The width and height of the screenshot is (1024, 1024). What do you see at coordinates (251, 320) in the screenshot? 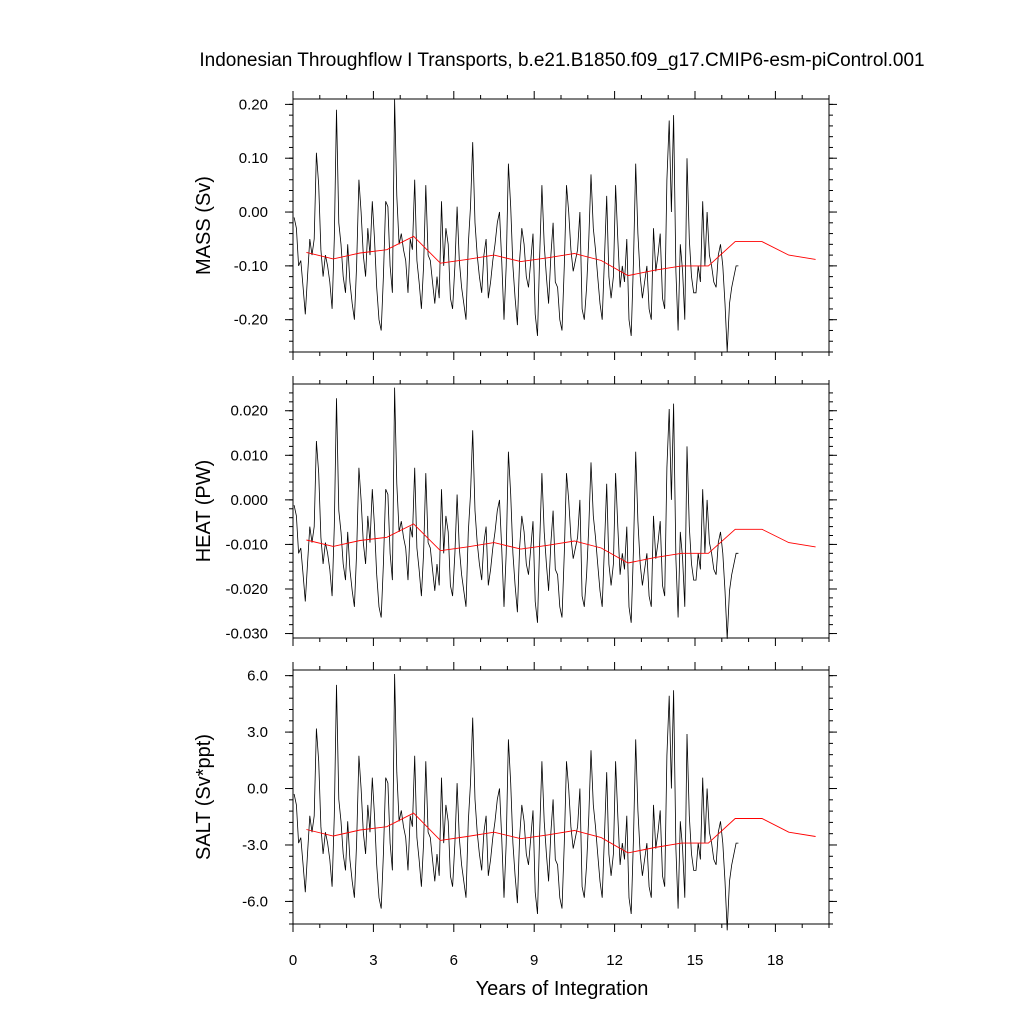
I see `mass-y-tick-label: -0.20` at bounding box center [251, 320].